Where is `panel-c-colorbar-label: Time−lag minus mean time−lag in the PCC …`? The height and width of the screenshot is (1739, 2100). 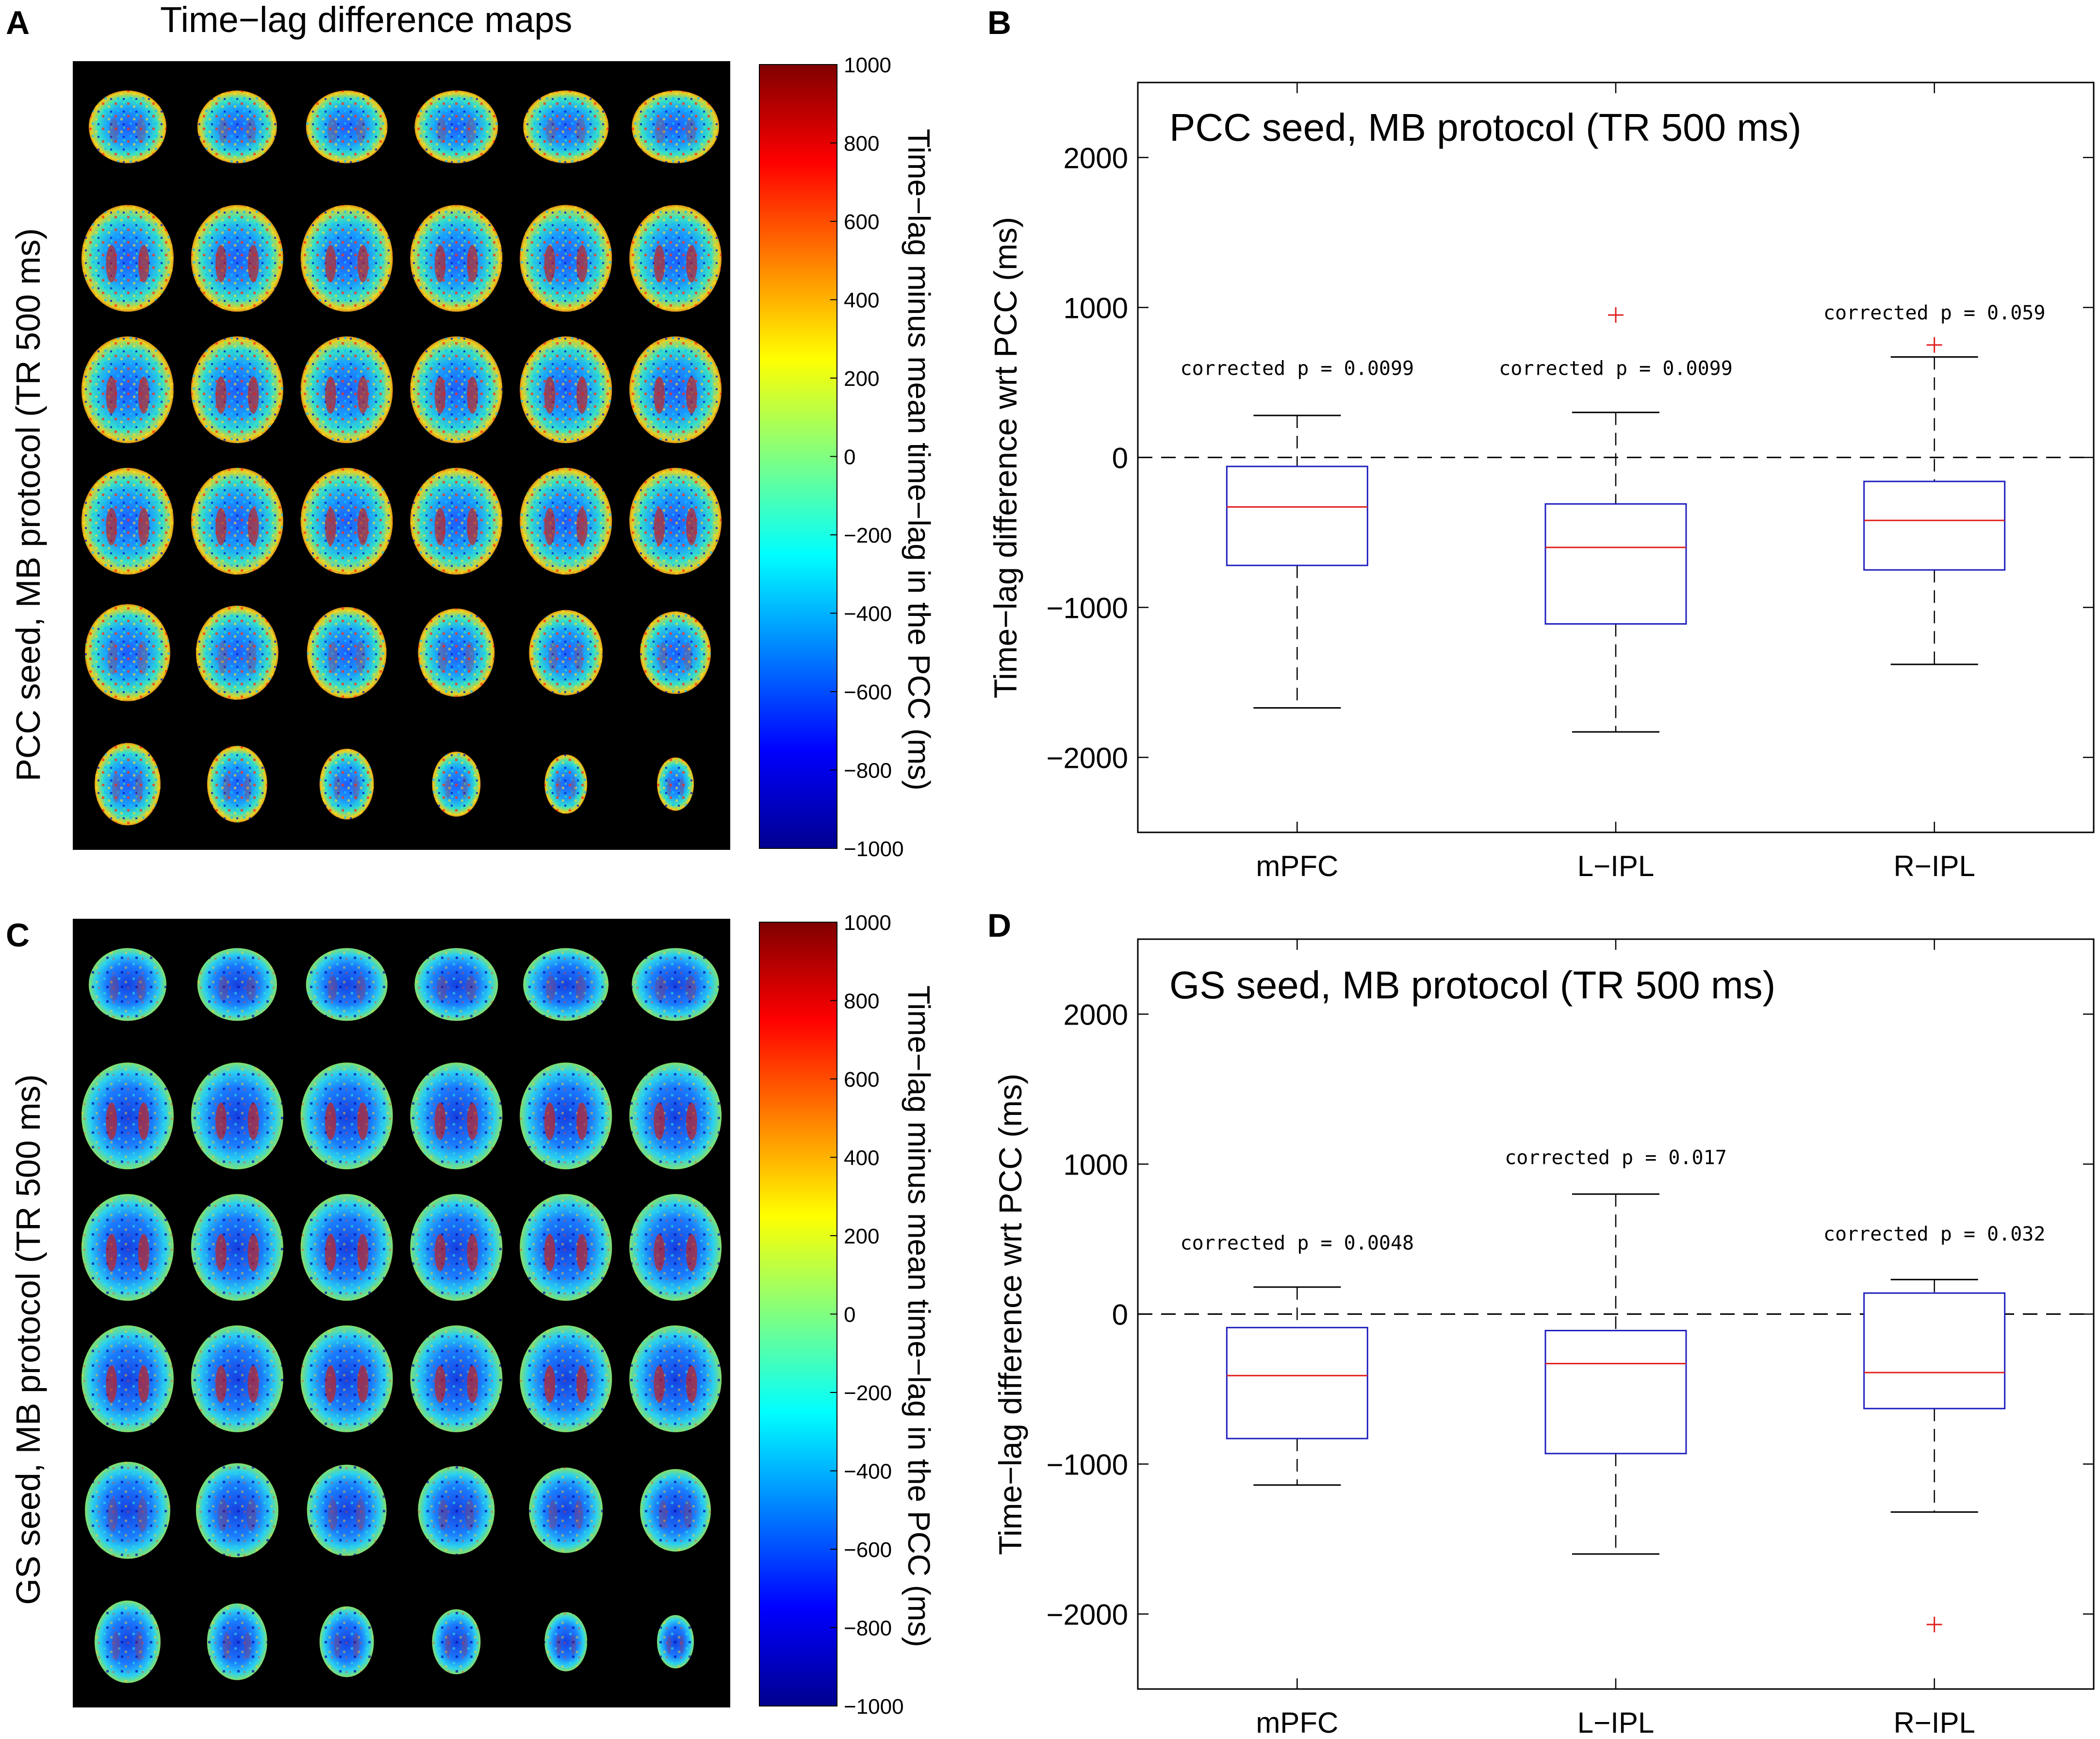
panel-c-colorbar-label: Time−lag minus mean time−lag in the PCC … is located at coordinates (919, 1316).